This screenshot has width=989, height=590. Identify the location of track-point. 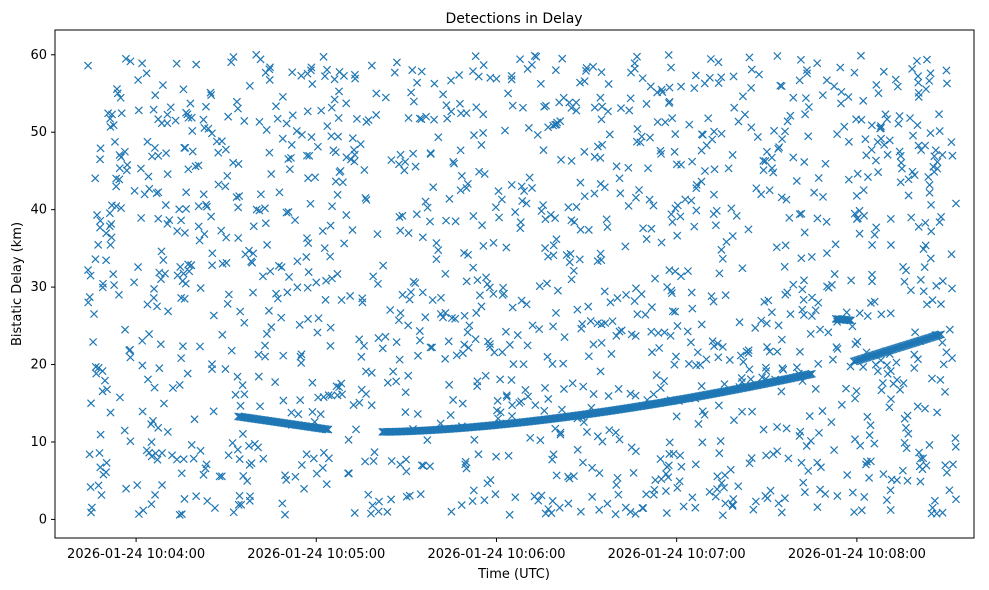
(811, 373).